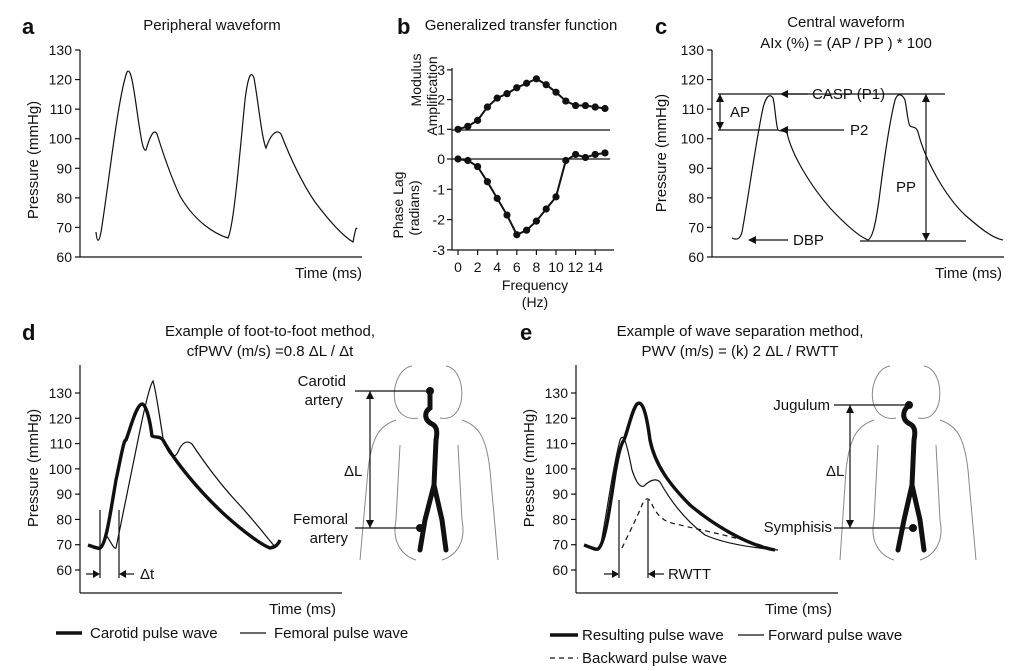  Describe the element at coordinates (696, 523) in the screenshot. I see `panel-e-backward-pulse-wave` at that location.